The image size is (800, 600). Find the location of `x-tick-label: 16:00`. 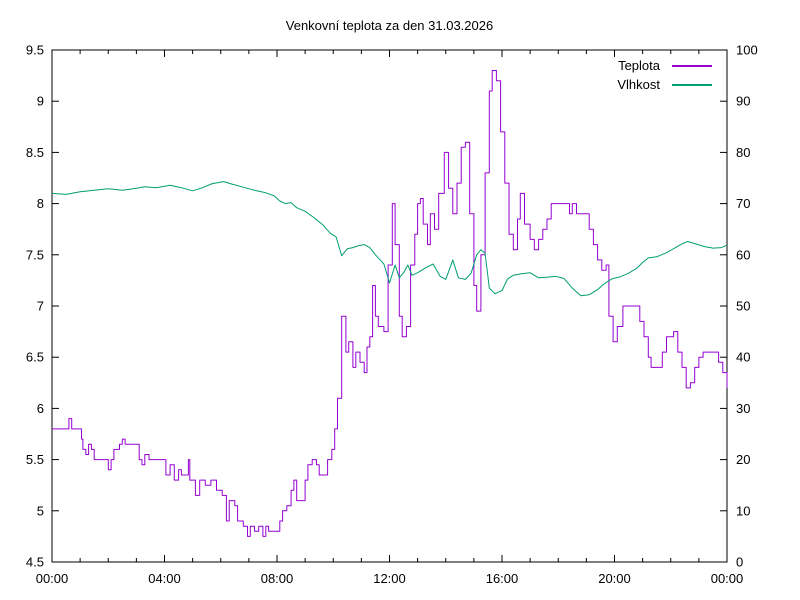

x-tick-label: 16:00 is located at coordinates (502, 578).